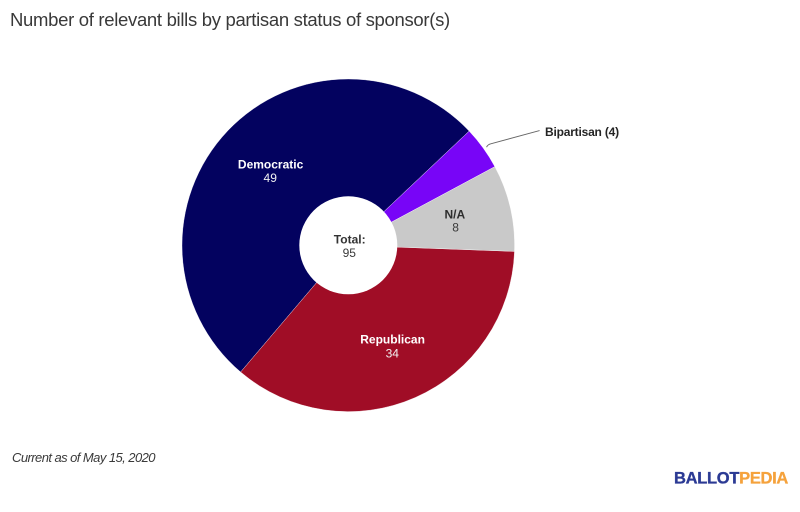 This screenshot has height=512, width=800. I want to click on svg-text: 49, so click(271, 178).